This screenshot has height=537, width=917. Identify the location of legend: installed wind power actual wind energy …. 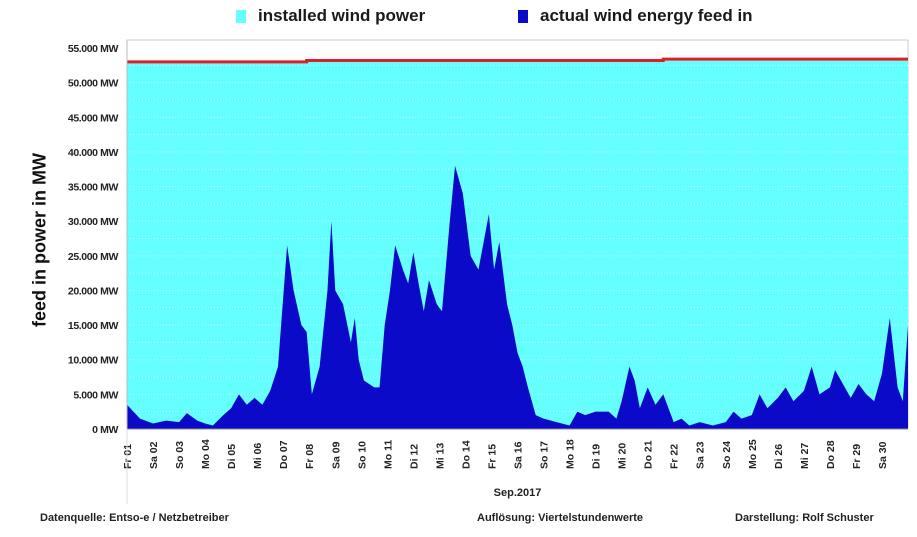
(458, 18).